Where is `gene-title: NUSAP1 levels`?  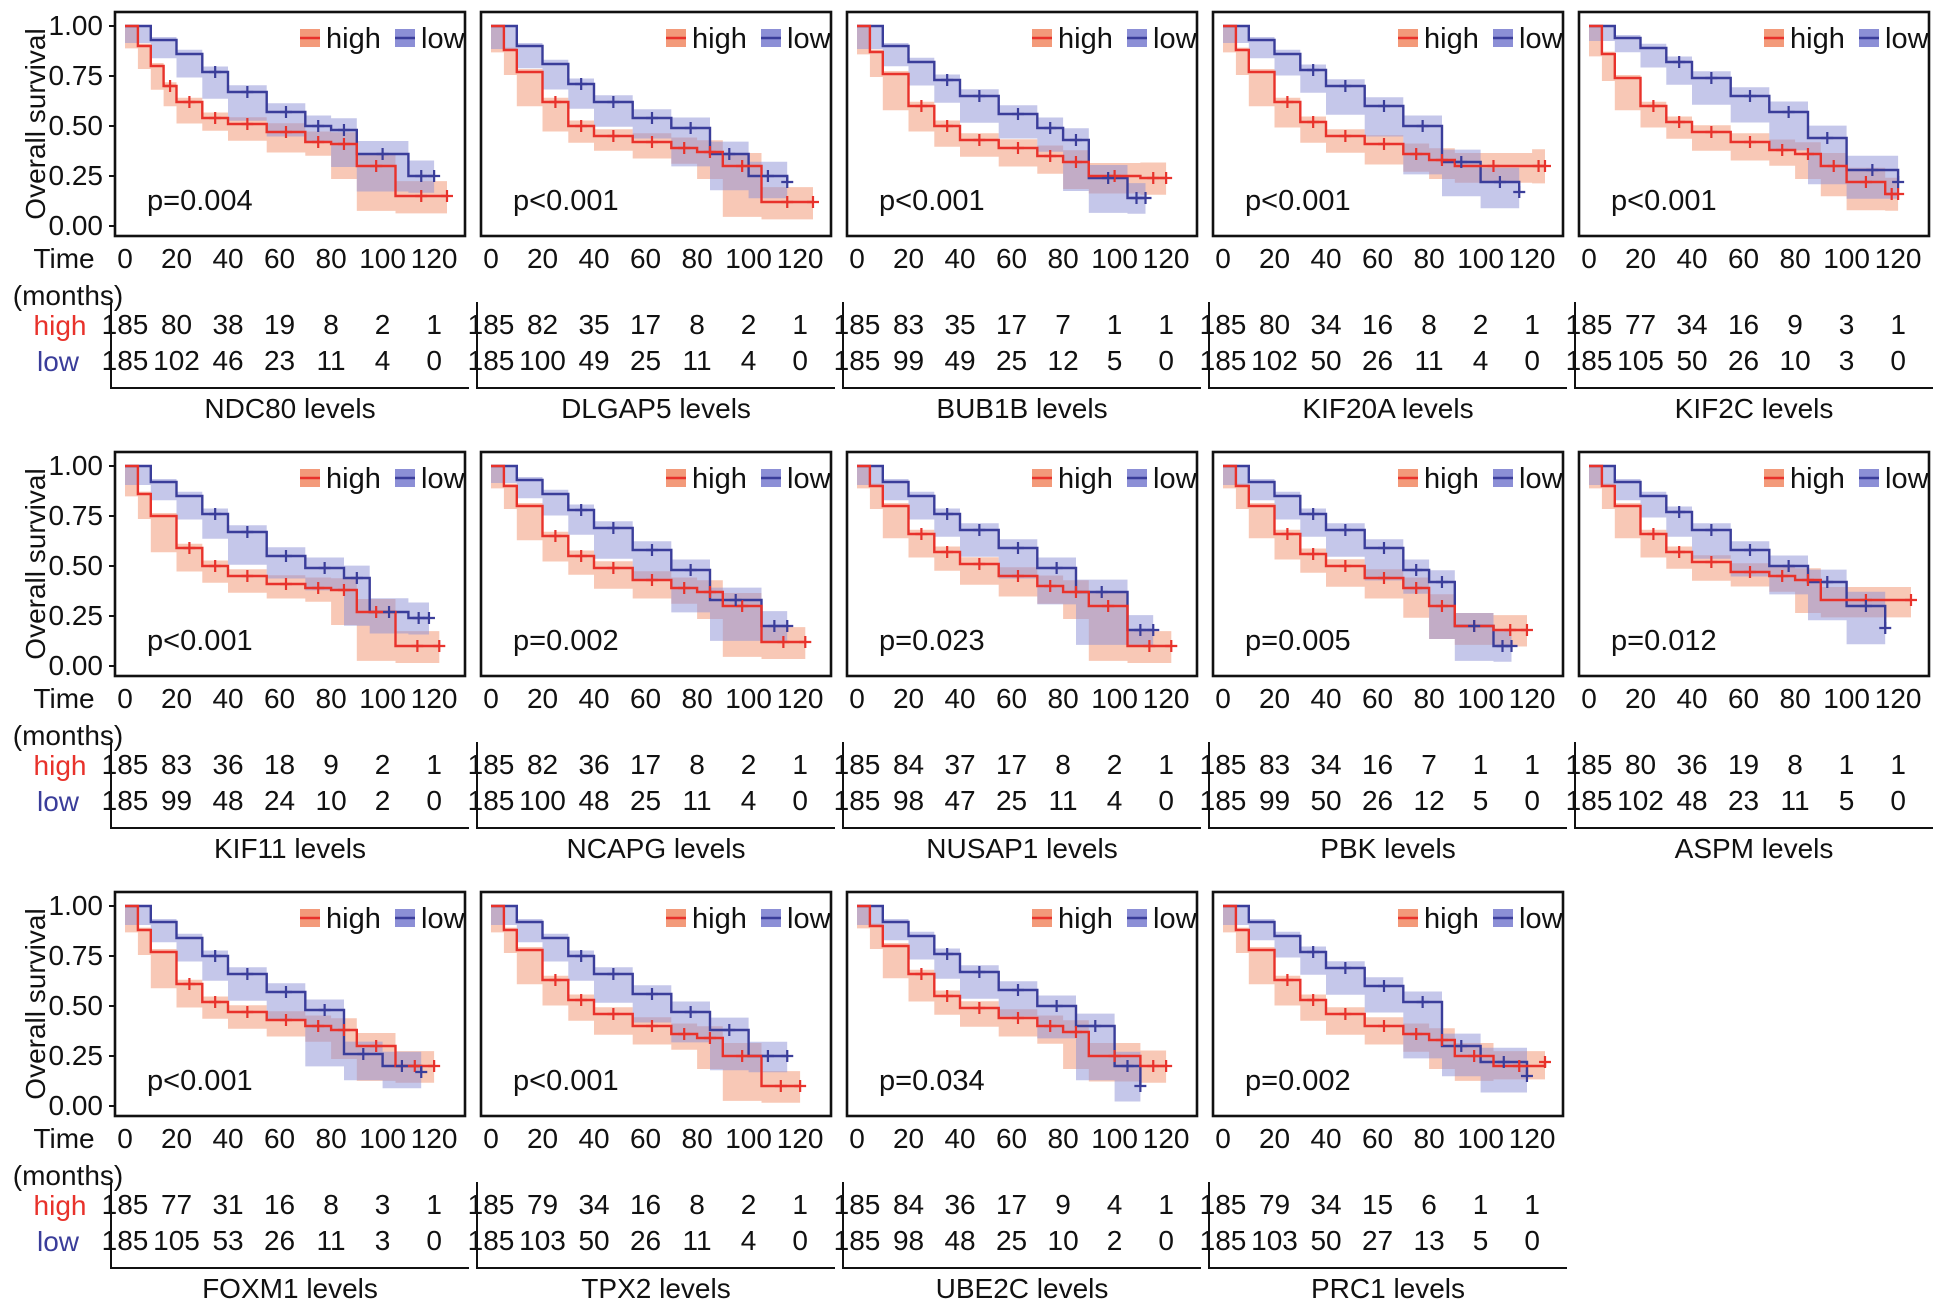 gene-title: NUSAP1 levels is located at coordinates (1021, 848).